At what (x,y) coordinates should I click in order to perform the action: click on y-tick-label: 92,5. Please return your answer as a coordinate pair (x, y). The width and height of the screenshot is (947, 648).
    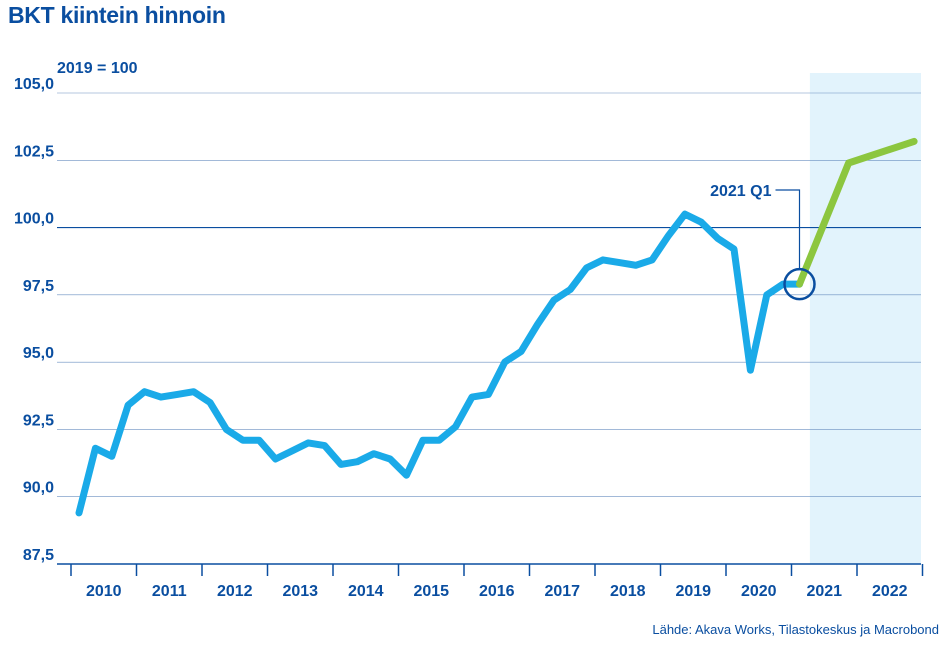
    Looking at the image, I should click on (38, 420).